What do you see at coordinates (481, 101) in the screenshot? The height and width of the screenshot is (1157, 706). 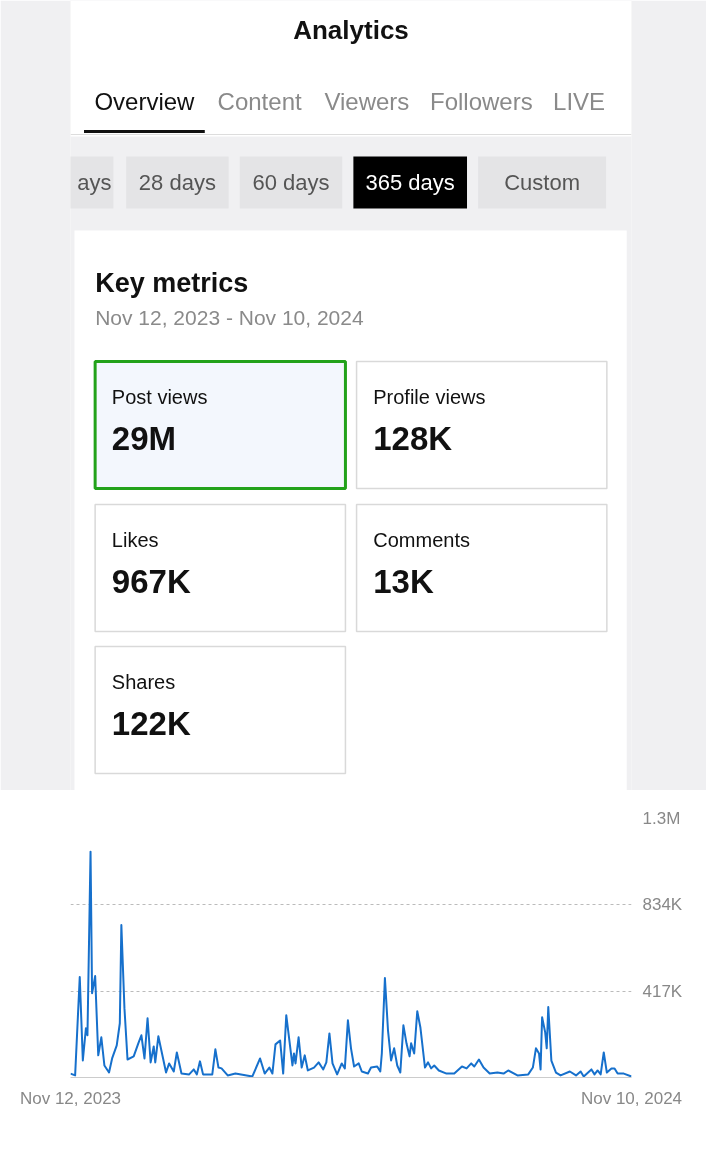 I see `text: Followers` at bounding box center [481, 101].